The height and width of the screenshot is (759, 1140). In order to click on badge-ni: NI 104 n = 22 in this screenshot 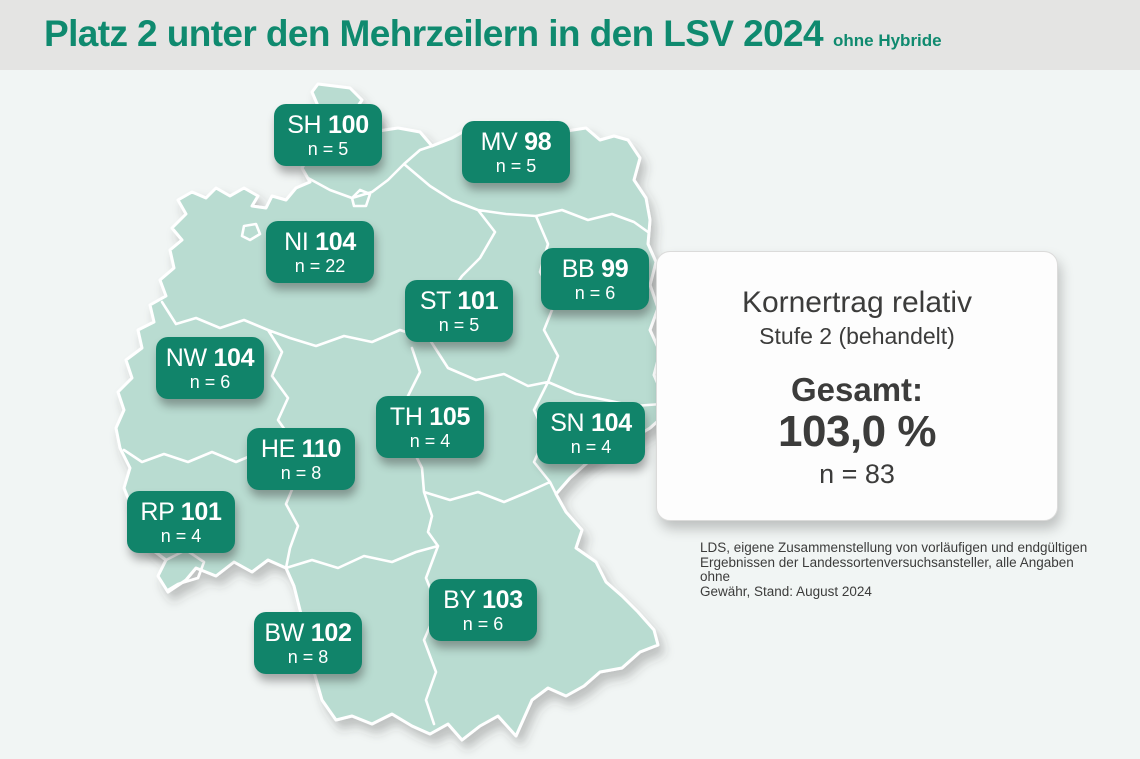, I will do `click(320, 252)`.